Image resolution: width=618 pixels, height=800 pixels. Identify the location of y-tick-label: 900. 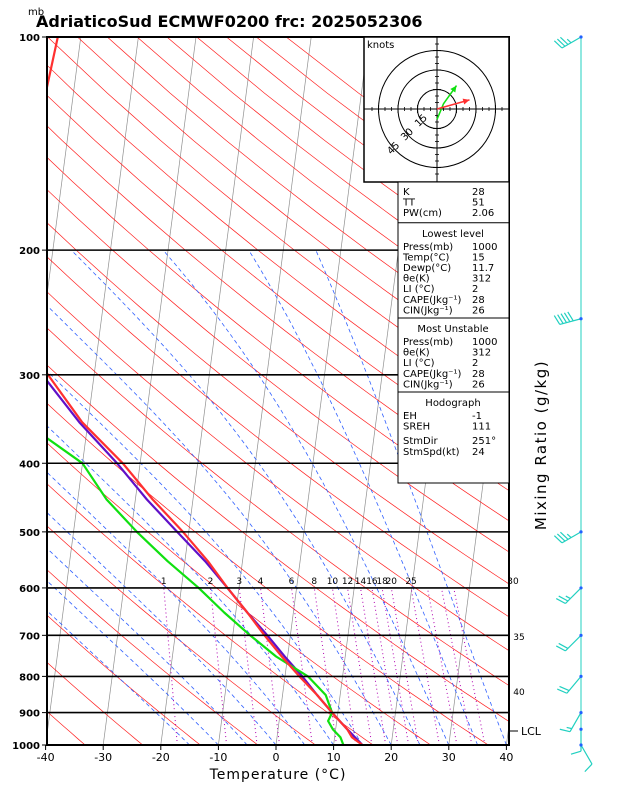
(29, 714).